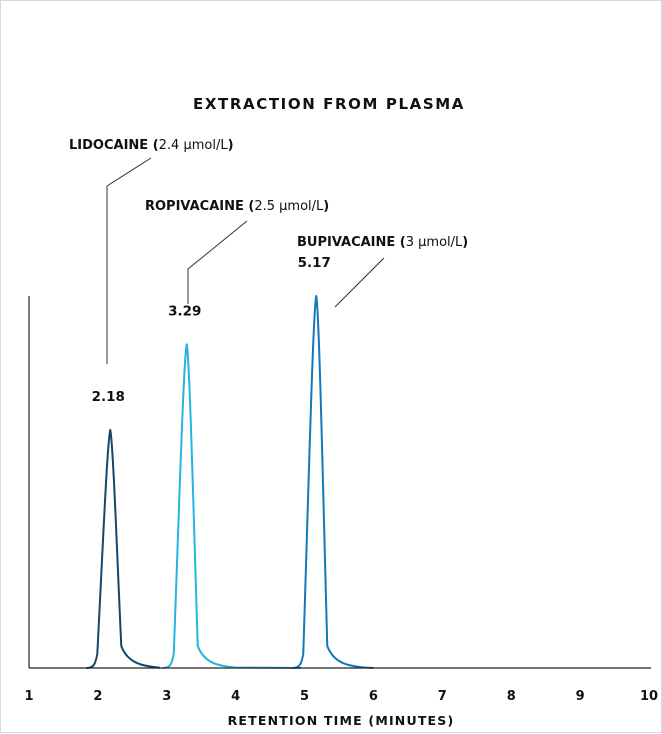  I want to click on leader-line-bupivacaine, so click(359, 282).